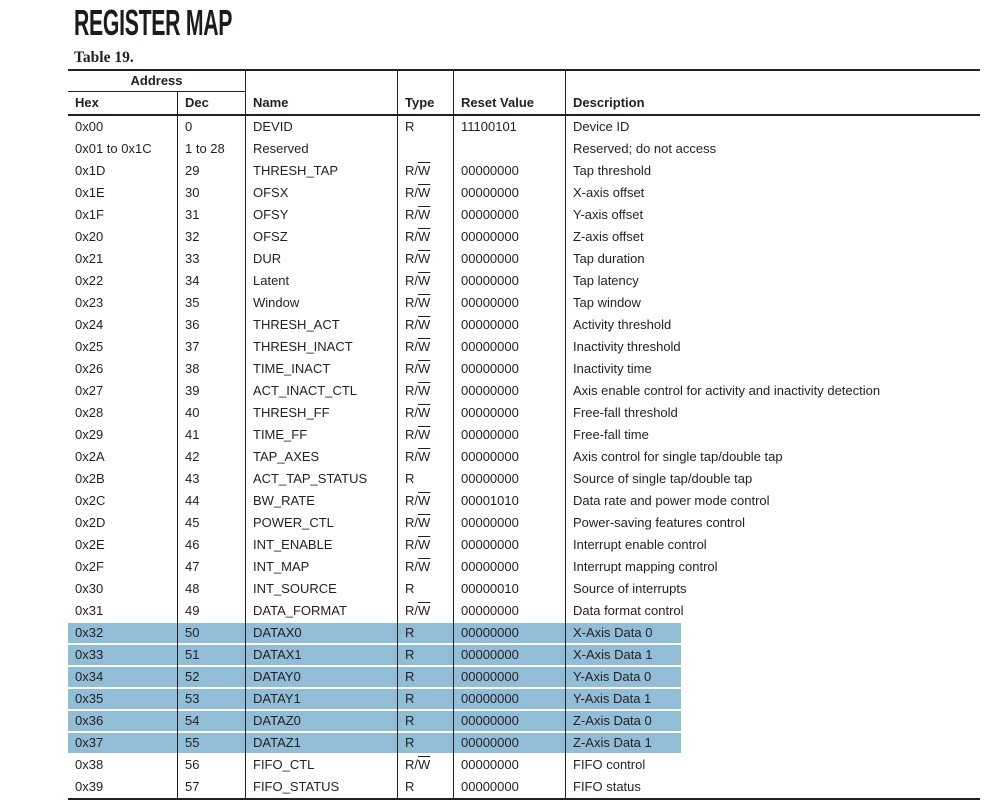  I want to click on cell-register-name: DATAX0, so click(321, 633).